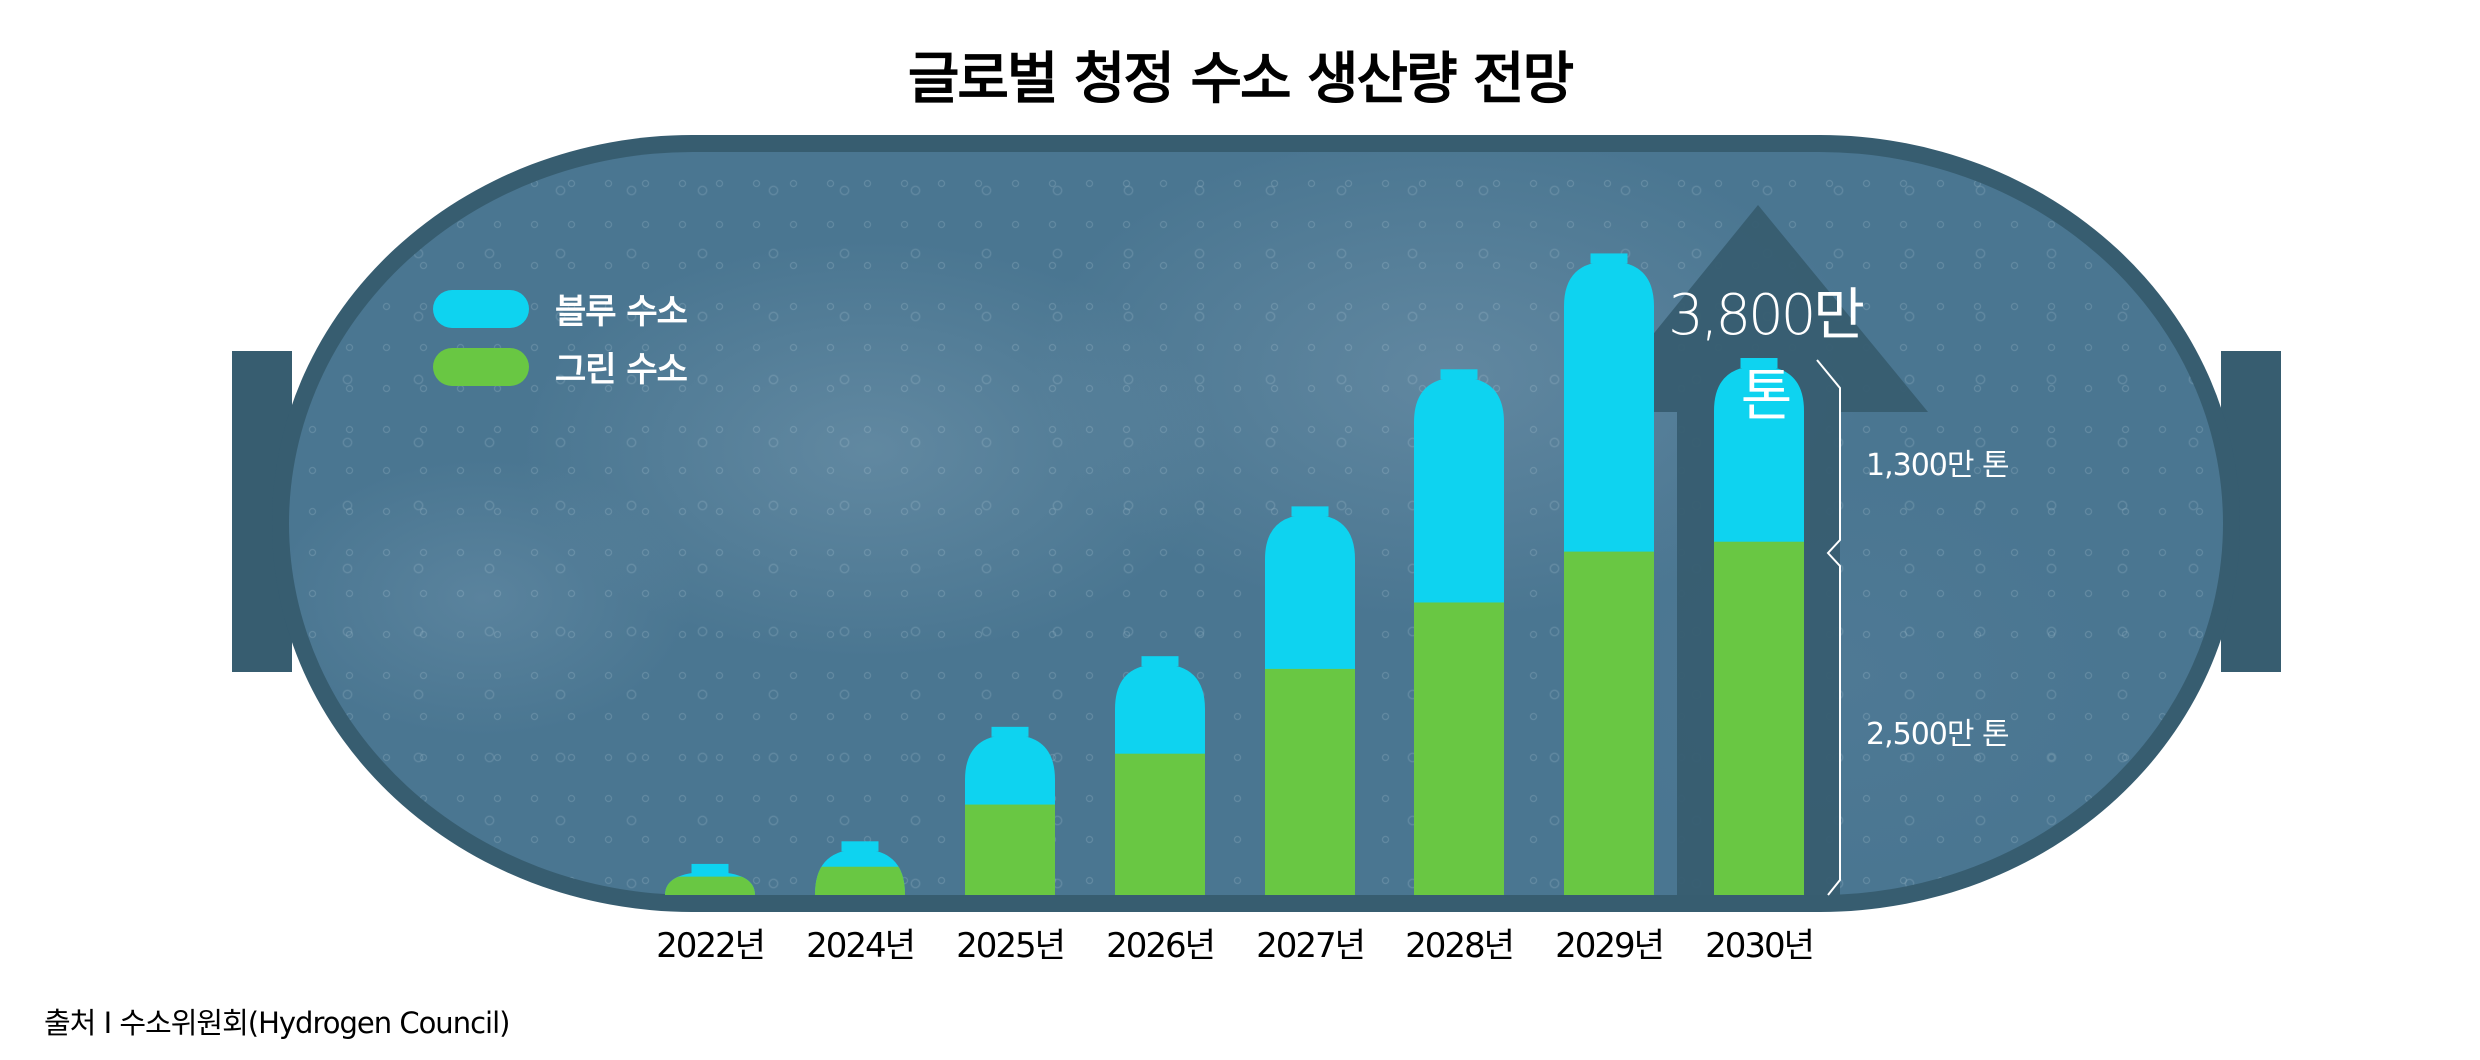  Describe the element at coordinates (1311, 946) in the screenshot. I see `year-label-2027: 2027년` at that location.